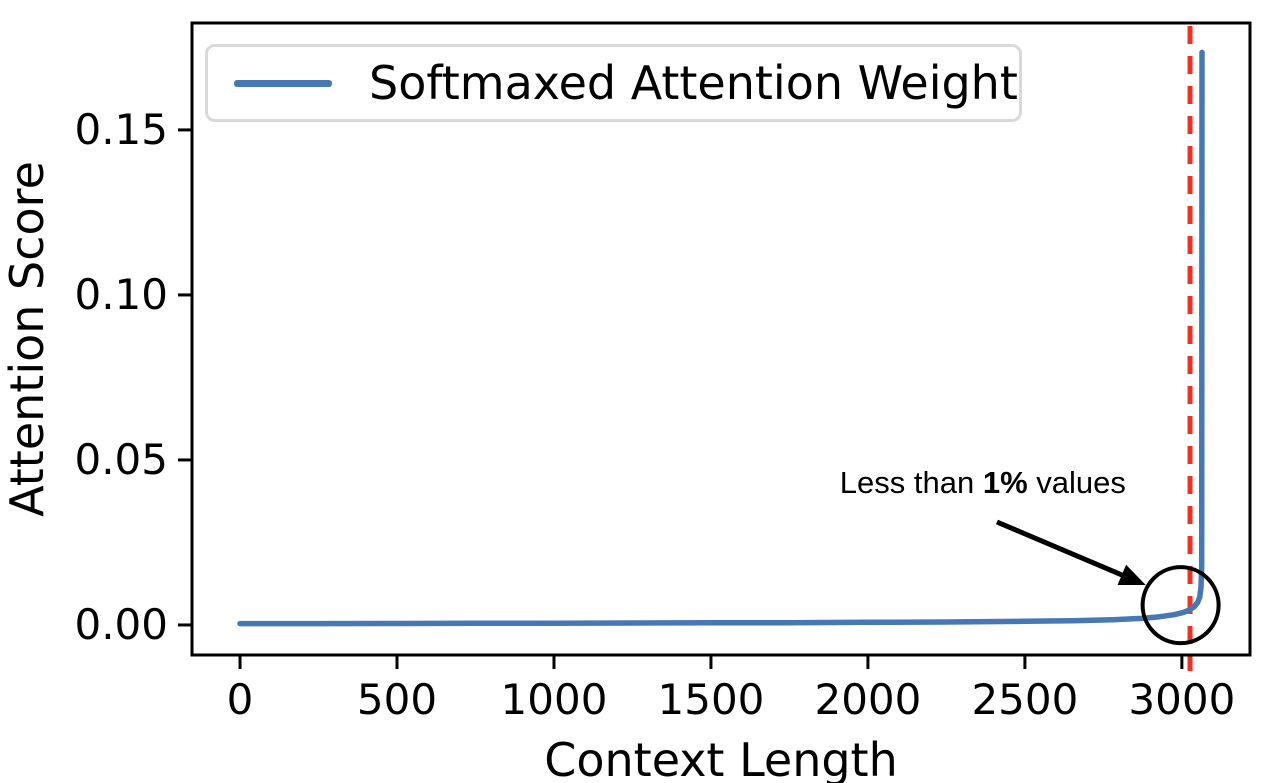 This screenshot has height=783, width=1280. I want to click on x-tick-label: 2500, so click(1025, 699).